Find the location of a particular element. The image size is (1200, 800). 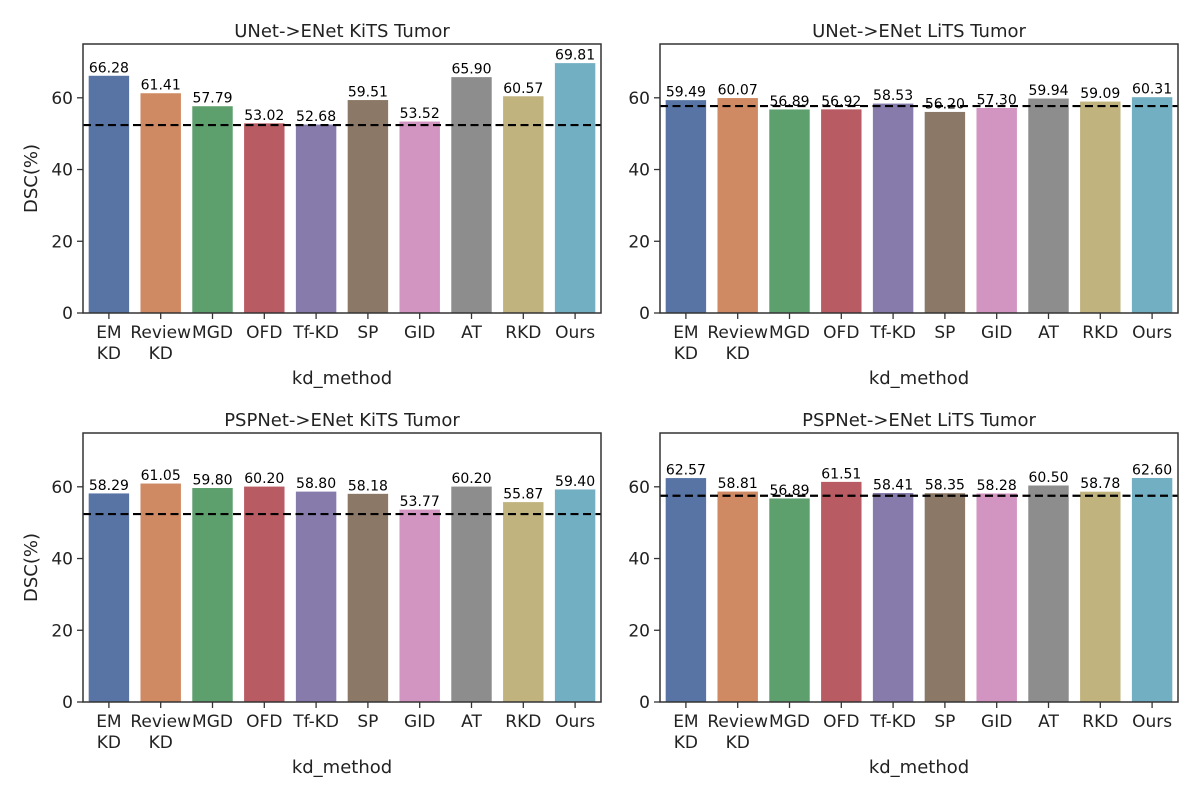

data-label: 58.35 is located at coordinates (945, 486).